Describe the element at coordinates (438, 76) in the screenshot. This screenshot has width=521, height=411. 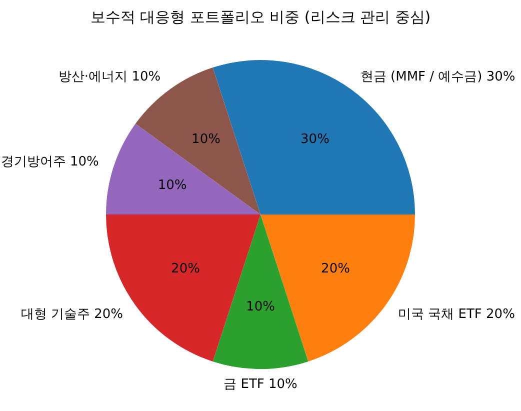
I see `slice-label: 현금 (MMF / 예수금) 30%` at that location.